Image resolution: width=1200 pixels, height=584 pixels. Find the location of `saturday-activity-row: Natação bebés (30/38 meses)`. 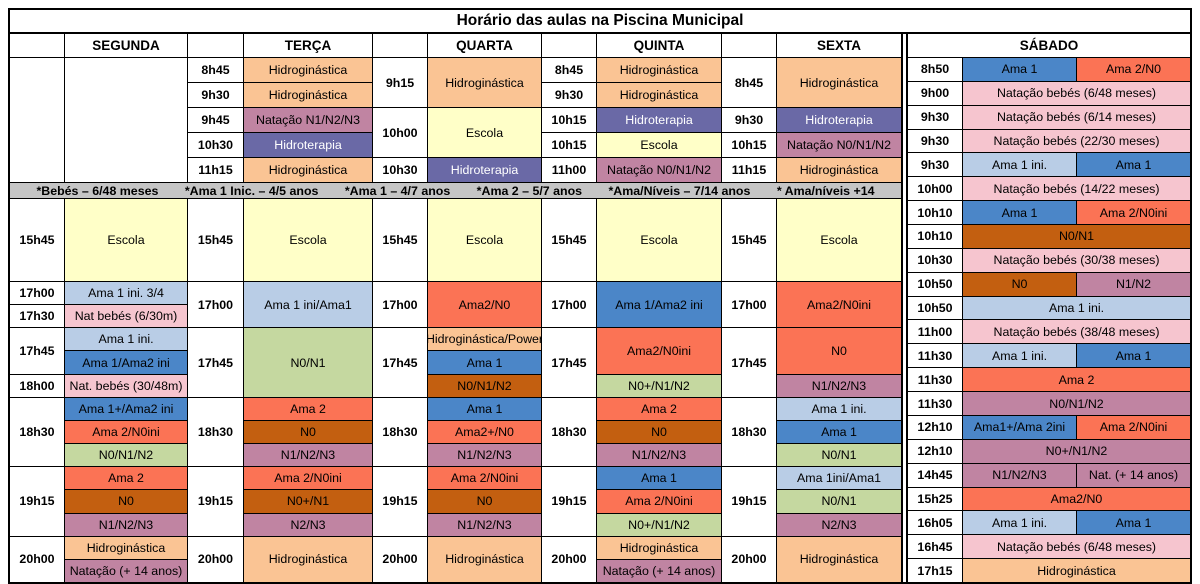

saturday-activity-row: Natação bebés (30/38 meses) is located at coordinates (1076, 260).